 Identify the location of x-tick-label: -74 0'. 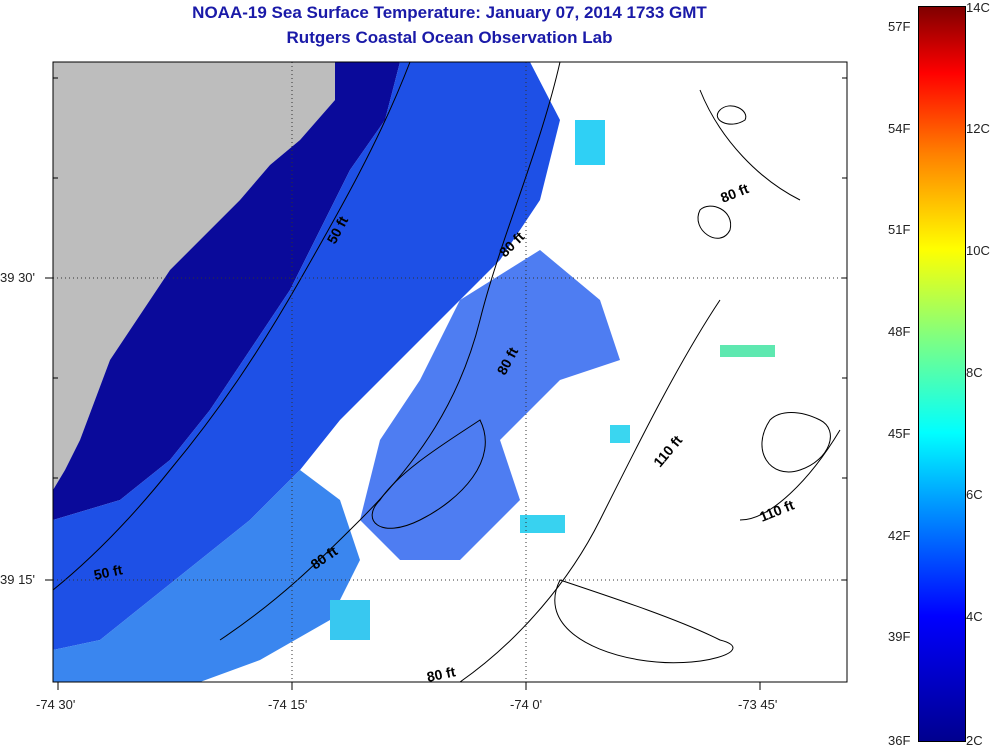
(526, 704).